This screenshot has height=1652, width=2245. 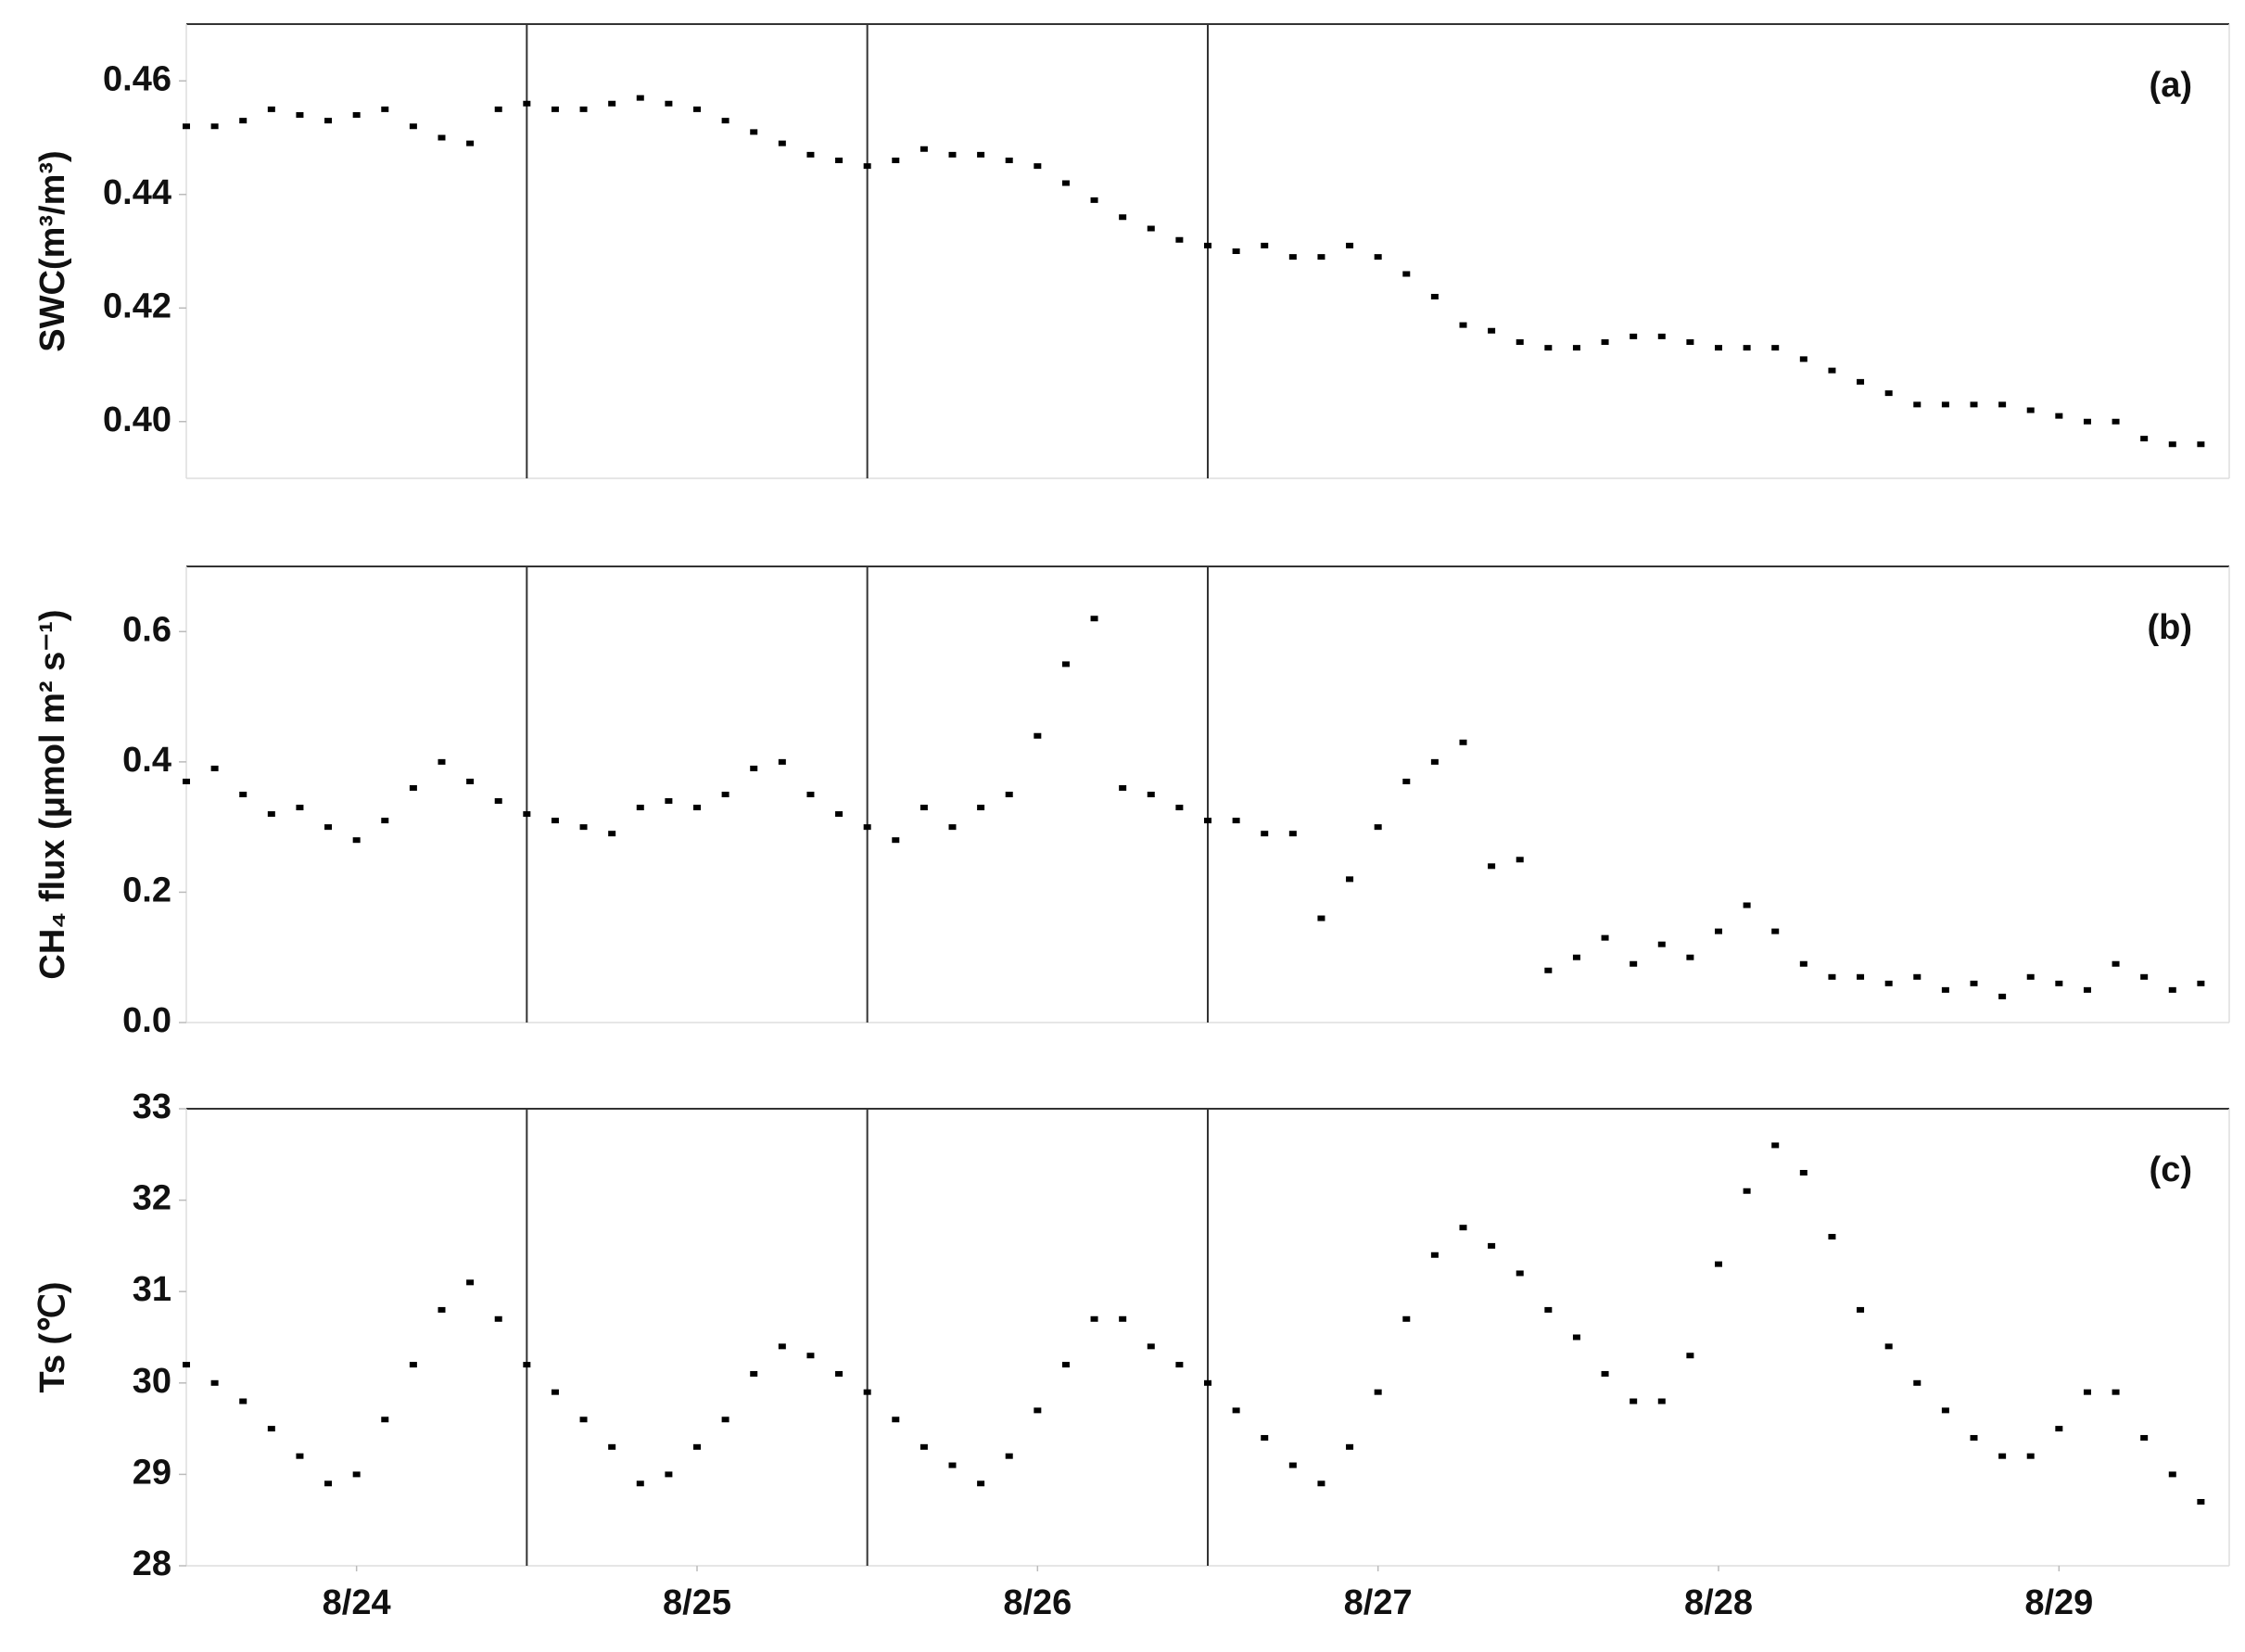 What do you see at coordinates (52, 250) in the screenshot?
I see `y-axis-label: SWC(m³/m³)` at bounding box center [52, 250].